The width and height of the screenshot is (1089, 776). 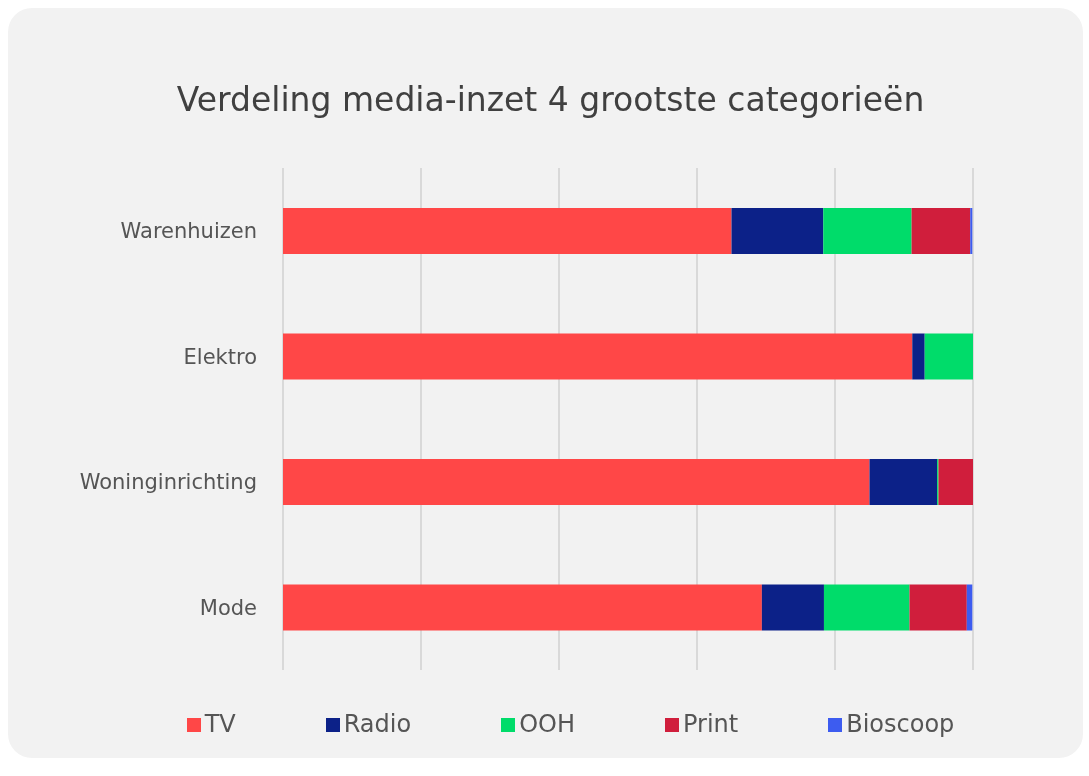 I want to click on y-tick-label: Woninginrichting, so click(x=168, y=482).